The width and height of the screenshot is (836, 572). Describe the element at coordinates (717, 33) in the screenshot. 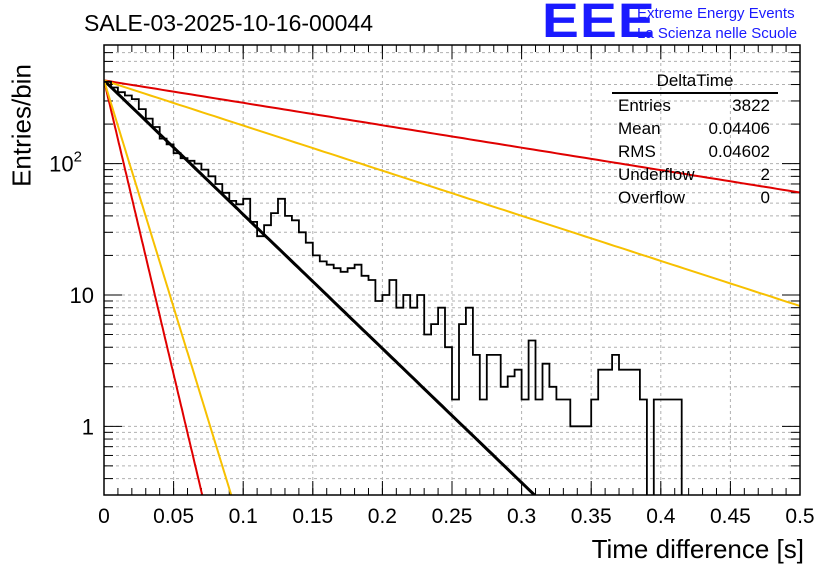

I see `logo-subtitle-2: La Scienza nelle Scuole` at that location.